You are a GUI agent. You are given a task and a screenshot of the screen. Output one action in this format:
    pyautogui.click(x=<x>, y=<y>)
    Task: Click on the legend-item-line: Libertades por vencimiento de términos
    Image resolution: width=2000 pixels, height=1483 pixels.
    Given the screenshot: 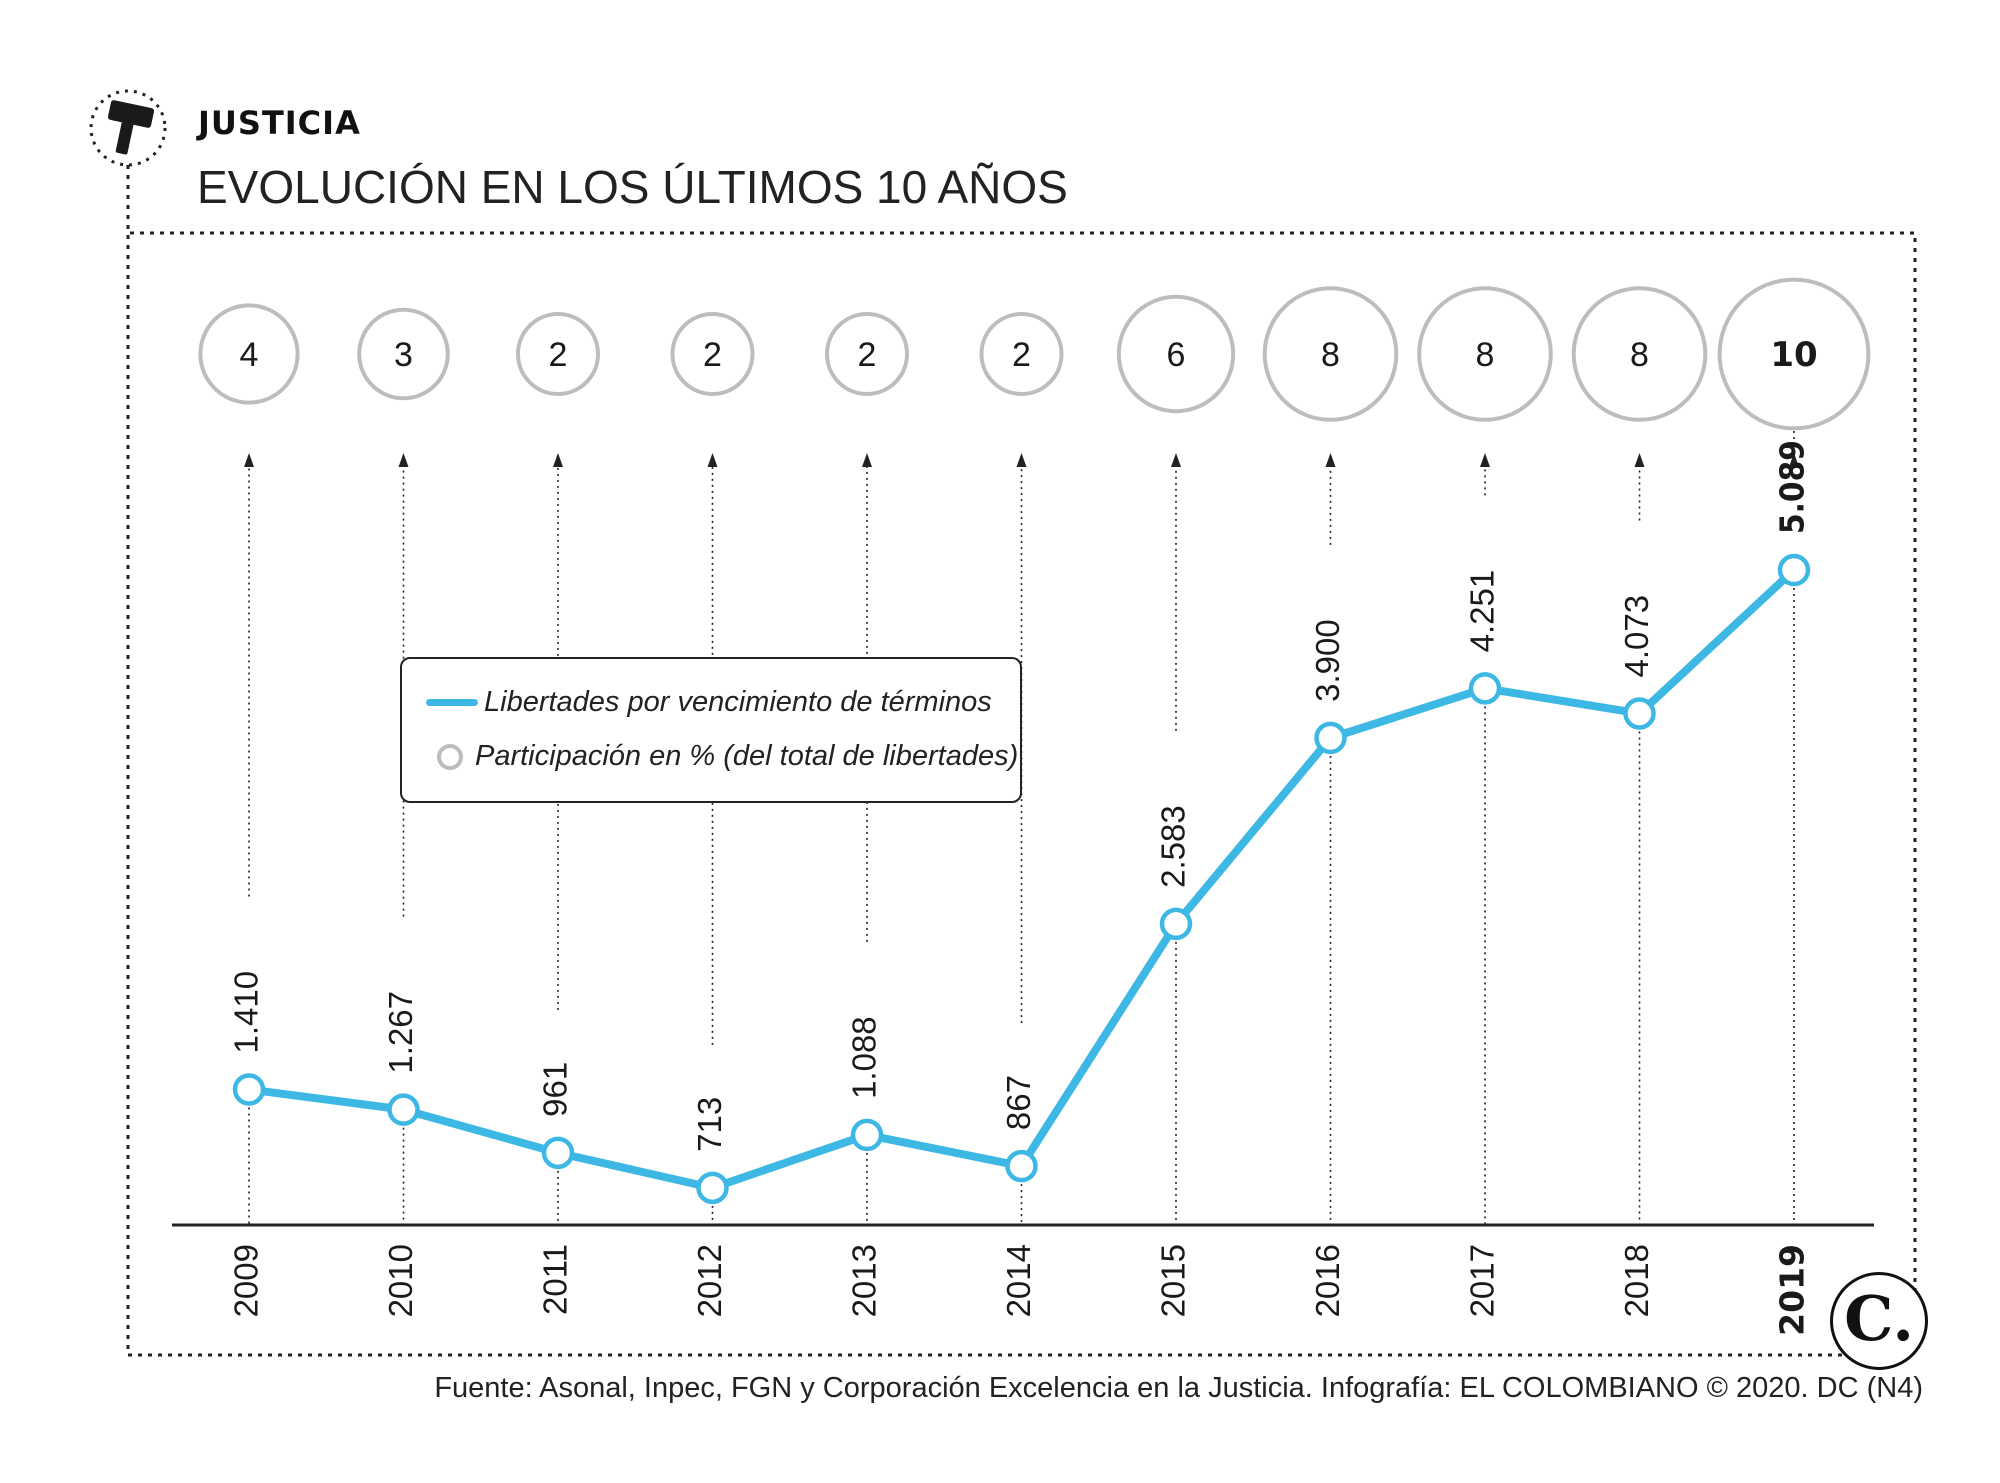 What is the action you would take?
    pyautogui.click(x=697, y=702)
    